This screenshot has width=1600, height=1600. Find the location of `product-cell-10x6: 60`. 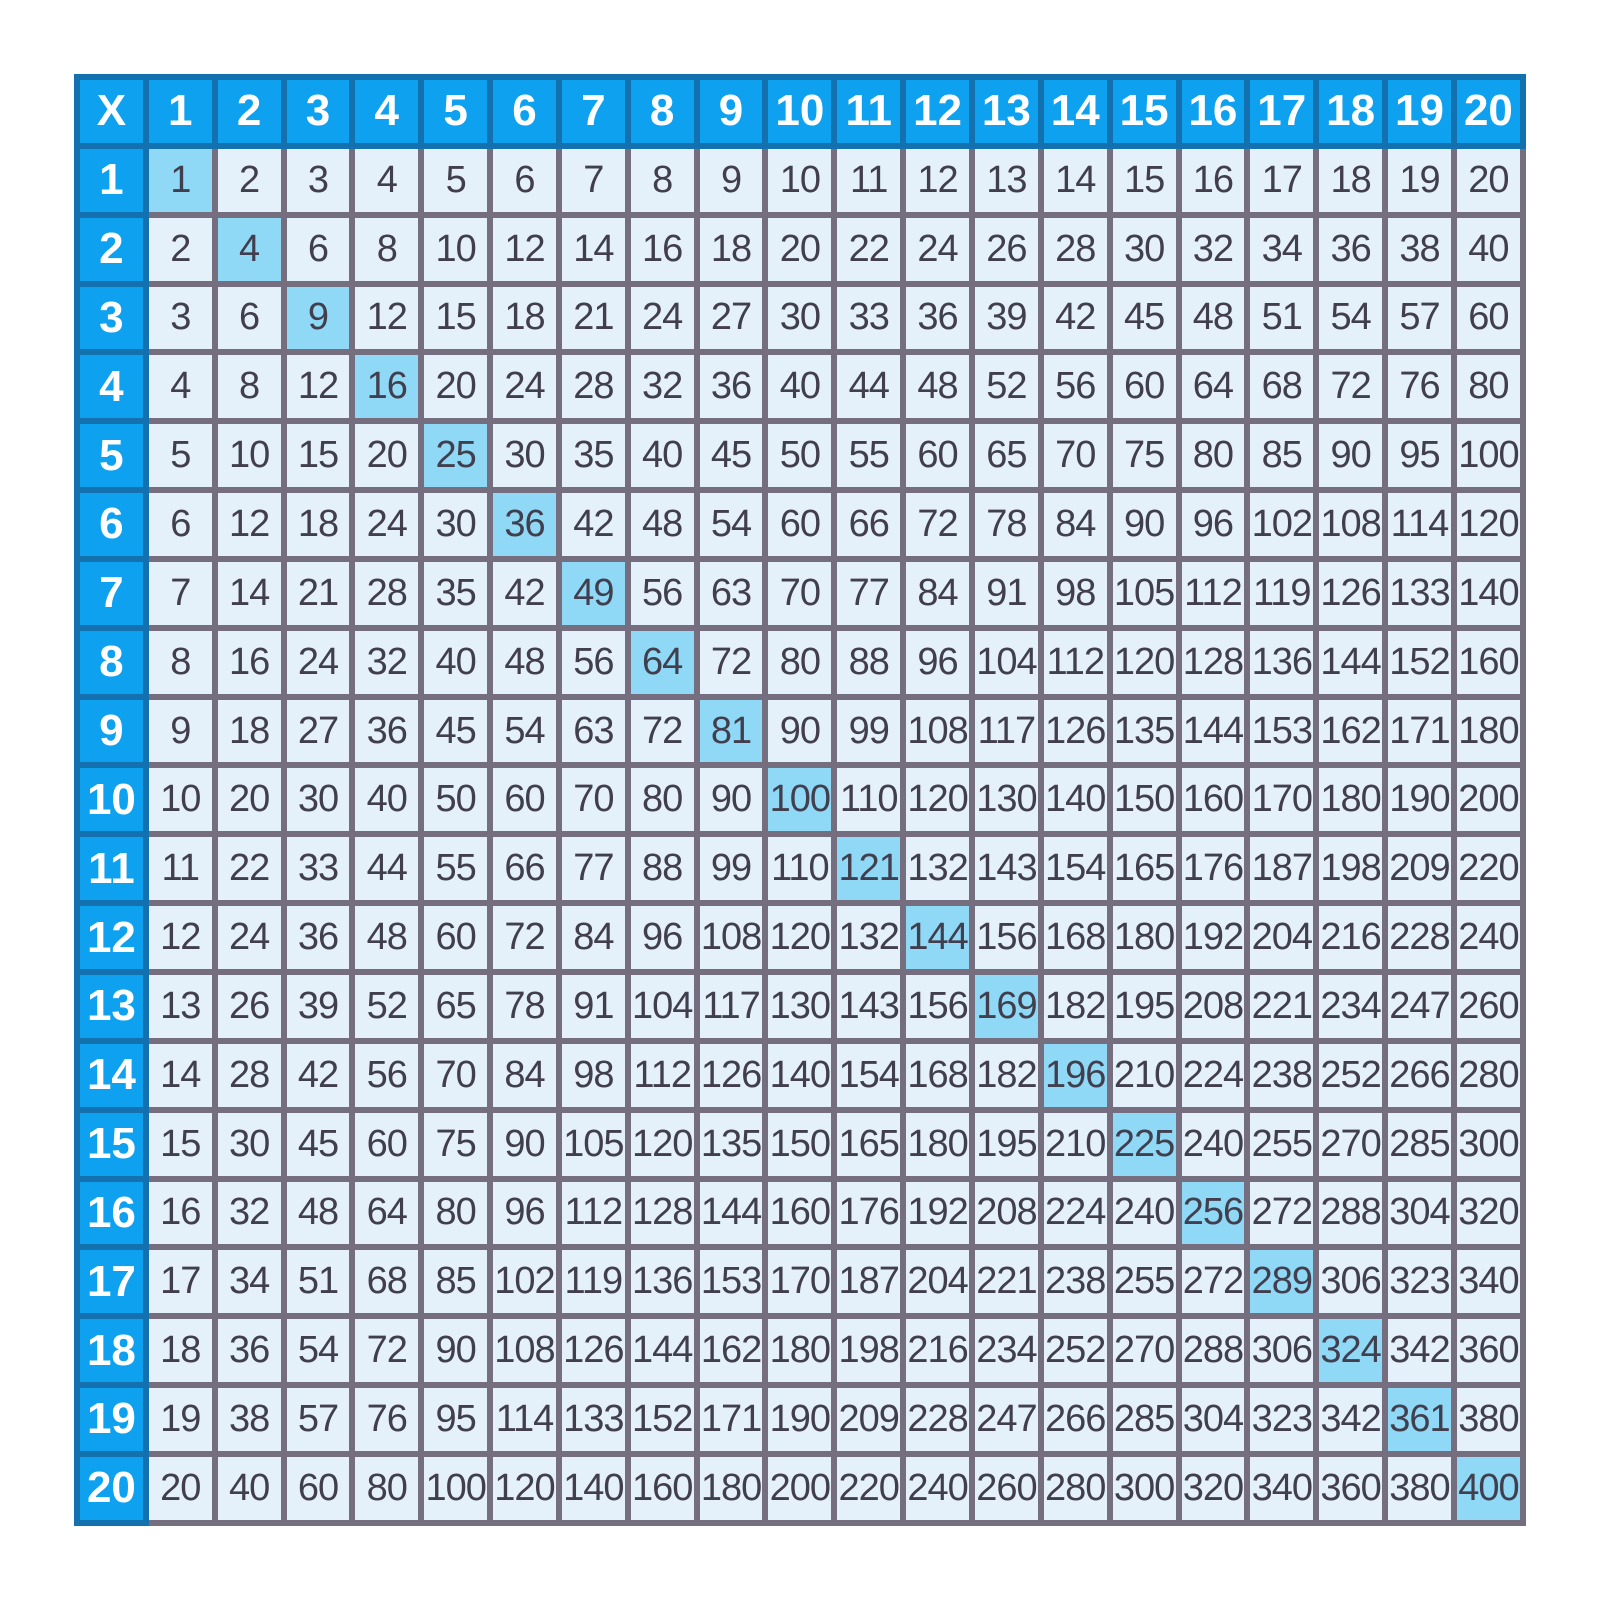

product-cell-10x6: 60 is located at coordinates (524, 800).